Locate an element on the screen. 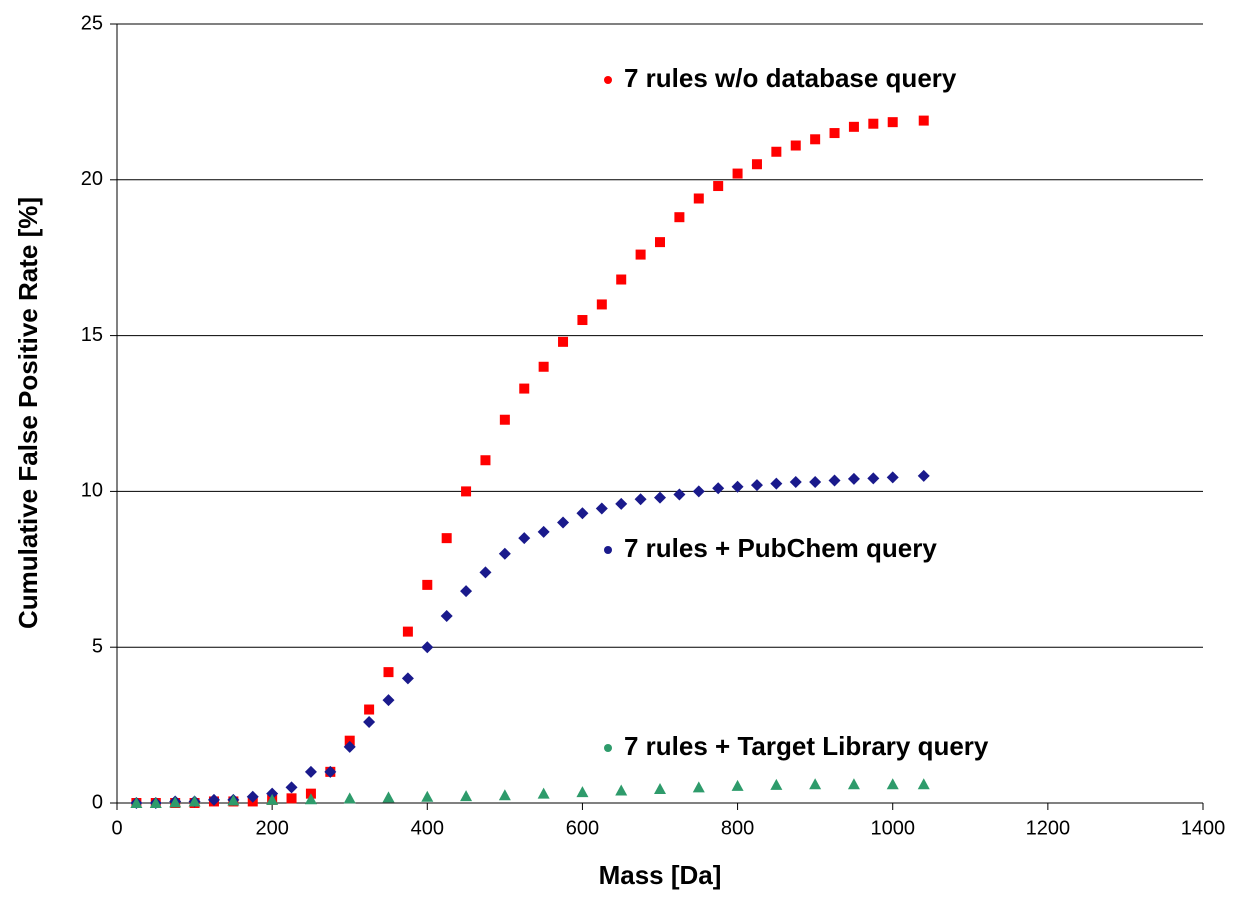  y-tick-label: 10 is located at coordinates (92, 491).